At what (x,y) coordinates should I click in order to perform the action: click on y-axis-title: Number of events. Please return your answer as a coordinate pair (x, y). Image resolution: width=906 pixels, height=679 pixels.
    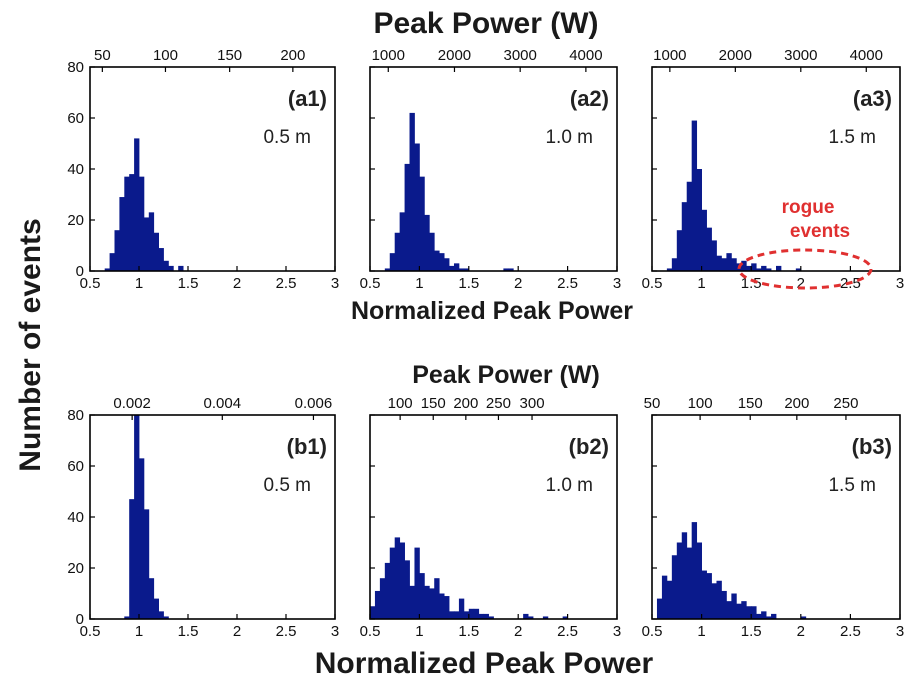
    Looking at the image, I should click on (30, 344).